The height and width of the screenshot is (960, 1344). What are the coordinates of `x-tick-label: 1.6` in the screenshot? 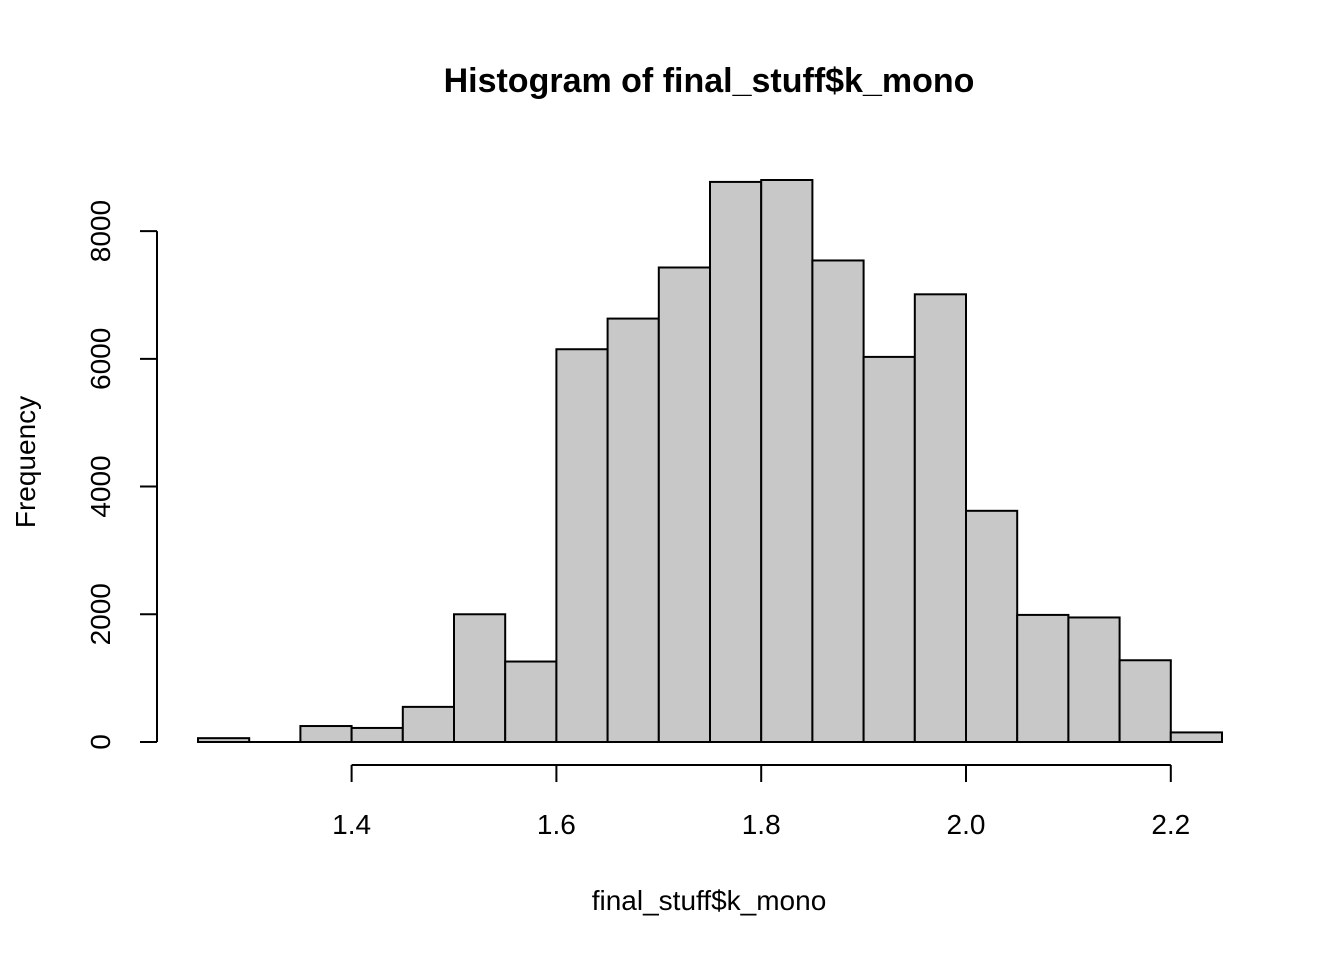 It's located at (556, 824).